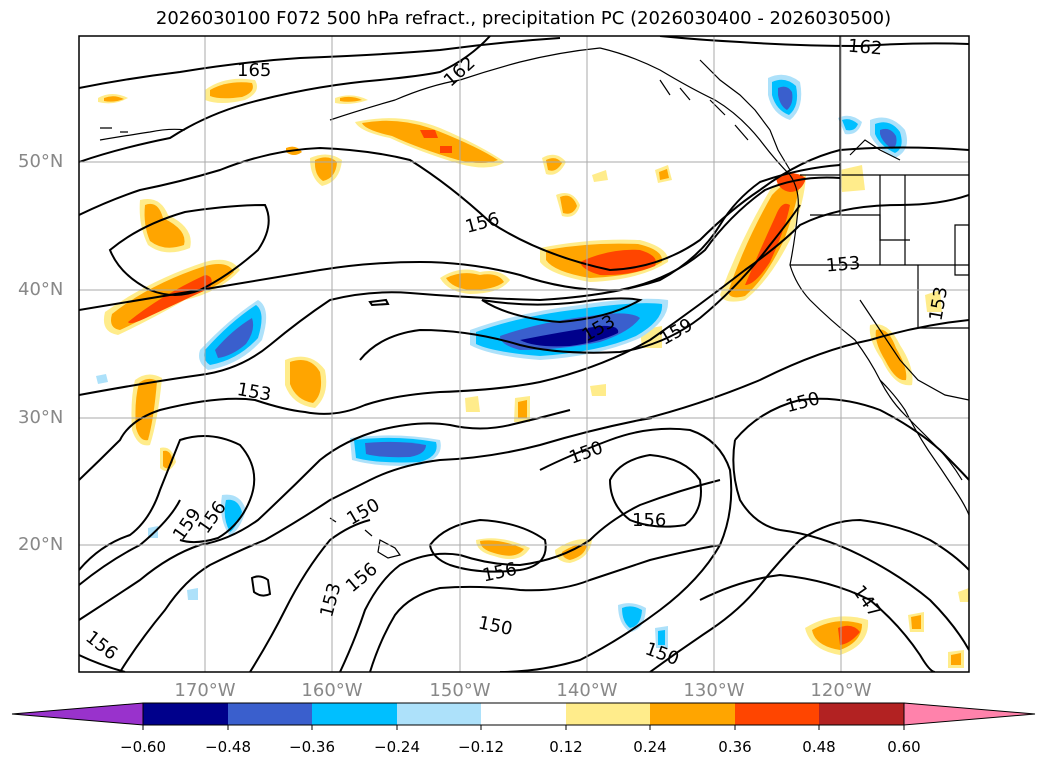 The image size is (1047, 765). Describe the element at coordinates (41, 417) in the screenshot. I see `lat-label-30n: 30°N` at that location.